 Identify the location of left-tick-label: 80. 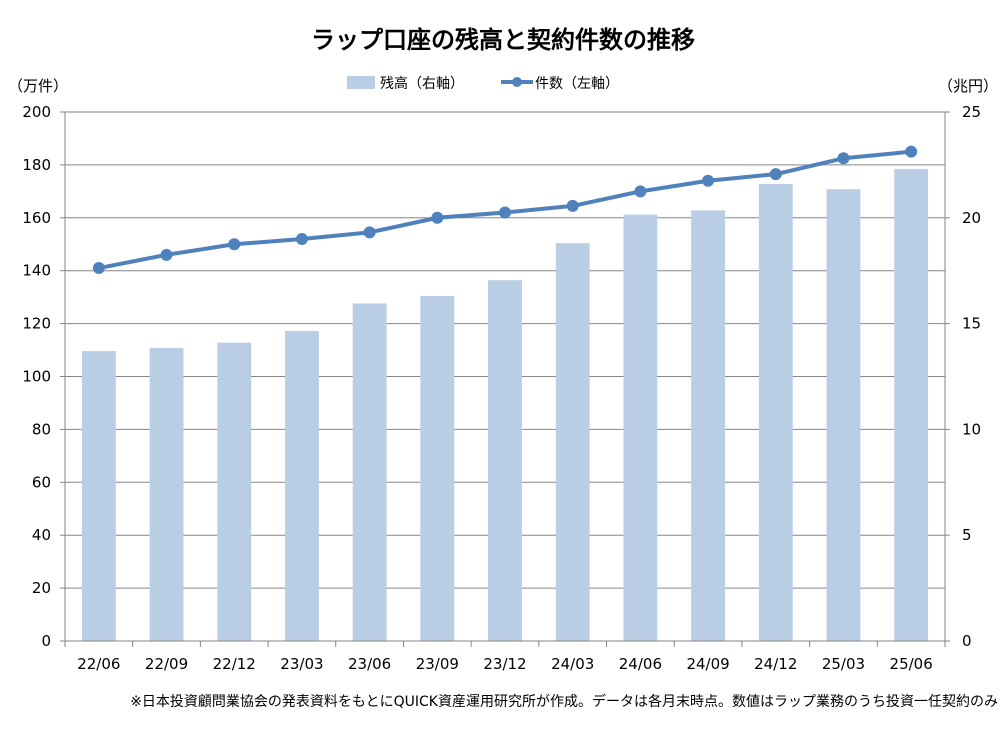
(41, 429).